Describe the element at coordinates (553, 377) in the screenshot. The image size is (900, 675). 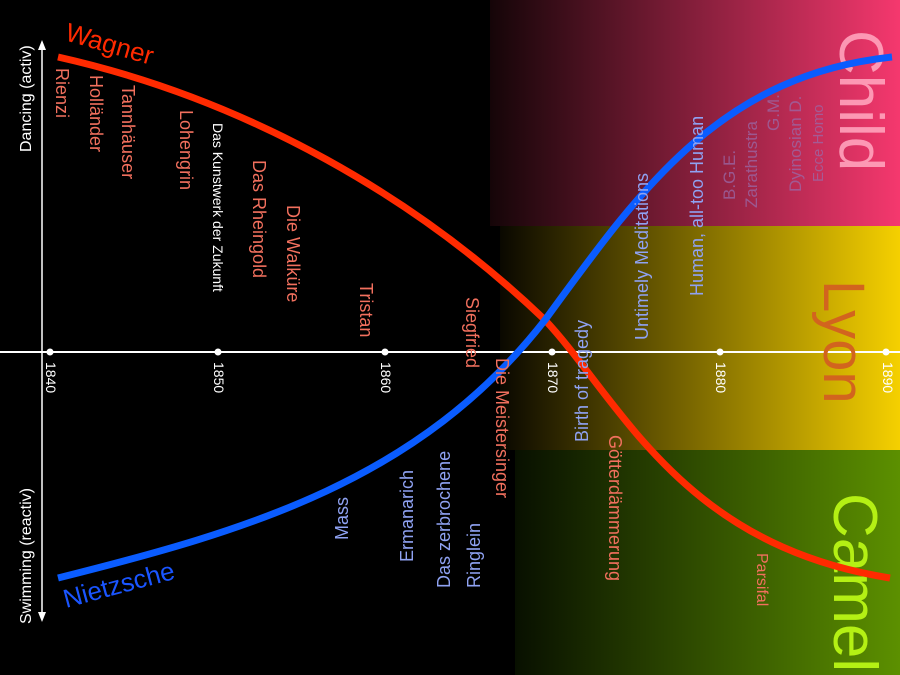
I see `year-label: 1870` at that location.